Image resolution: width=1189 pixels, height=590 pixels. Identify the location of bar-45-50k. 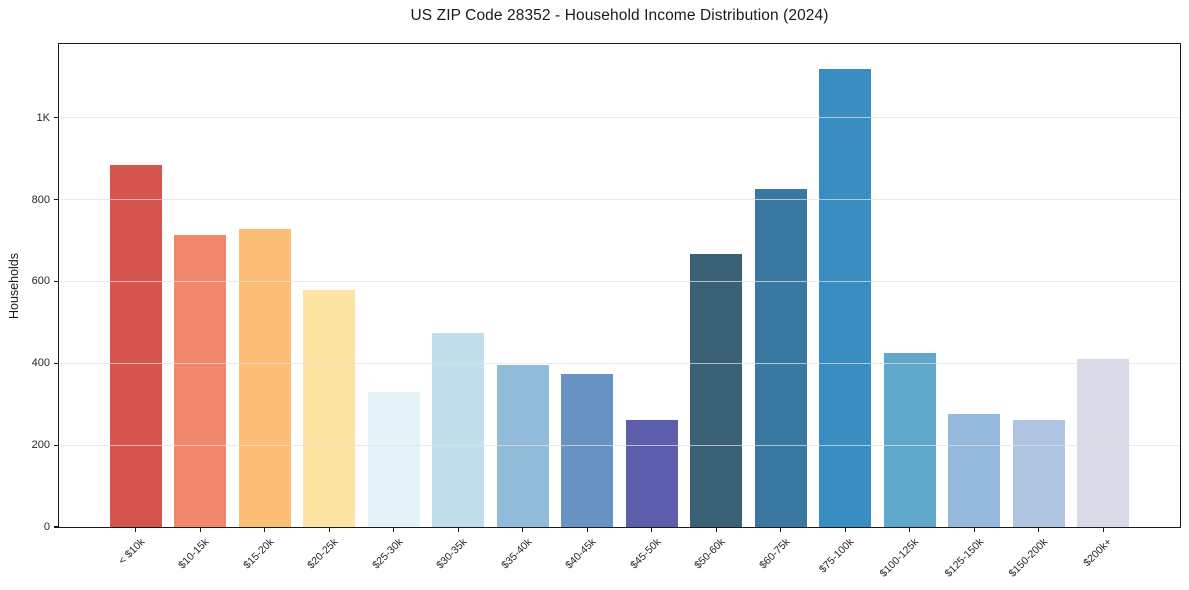
(651, 473).